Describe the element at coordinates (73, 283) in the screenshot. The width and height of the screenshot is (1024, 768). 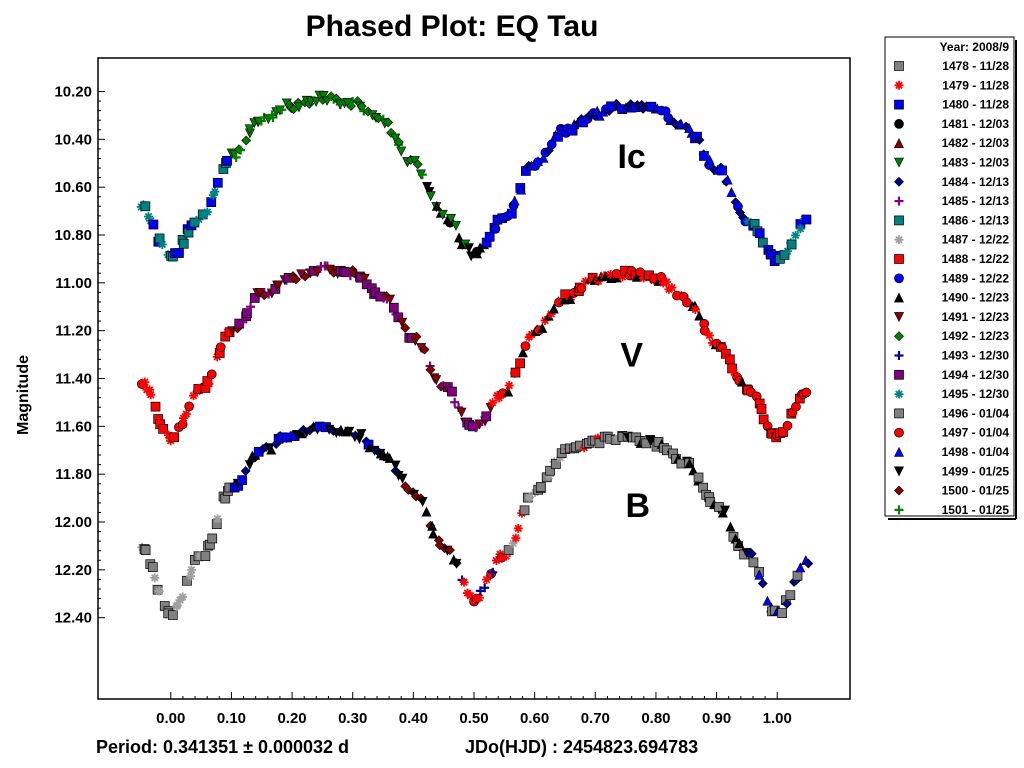
I see `y-tick-label: 11.00` at that location.